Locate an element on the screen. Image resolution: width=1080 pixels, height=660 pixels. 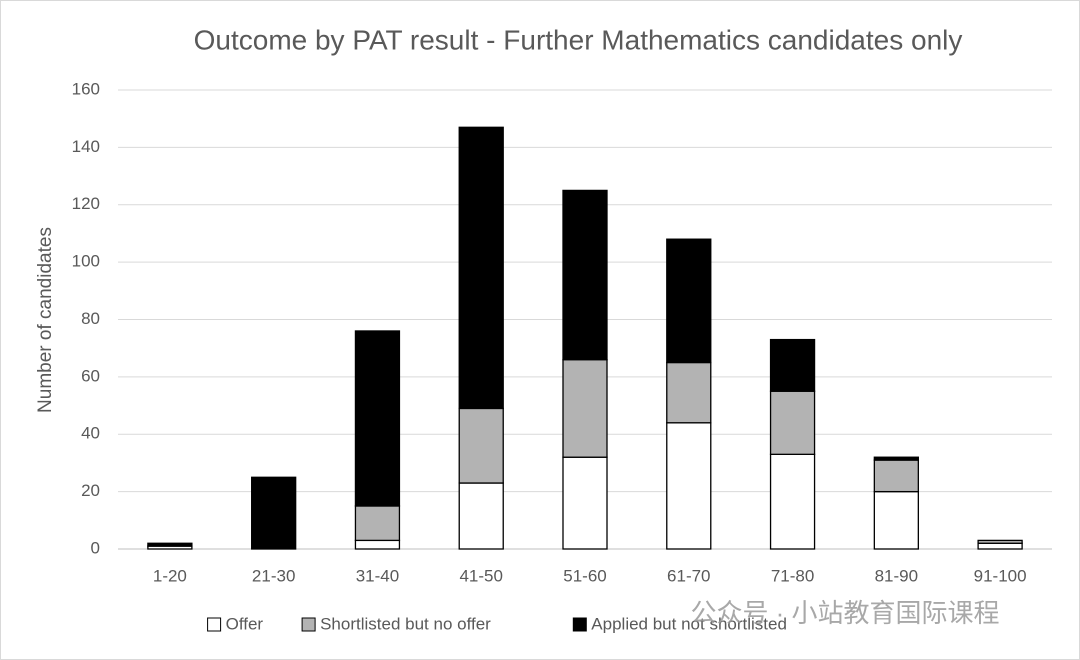
y-tick-label: 60 is located at coordinates (90, 375).